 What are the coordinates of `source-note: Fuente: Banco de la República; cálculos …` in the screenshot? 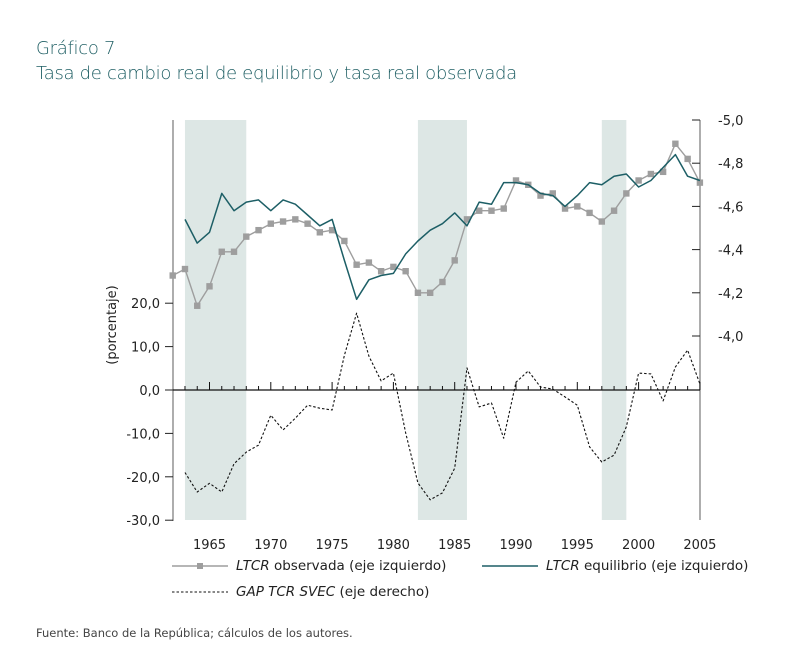 It's located at (194, 633).